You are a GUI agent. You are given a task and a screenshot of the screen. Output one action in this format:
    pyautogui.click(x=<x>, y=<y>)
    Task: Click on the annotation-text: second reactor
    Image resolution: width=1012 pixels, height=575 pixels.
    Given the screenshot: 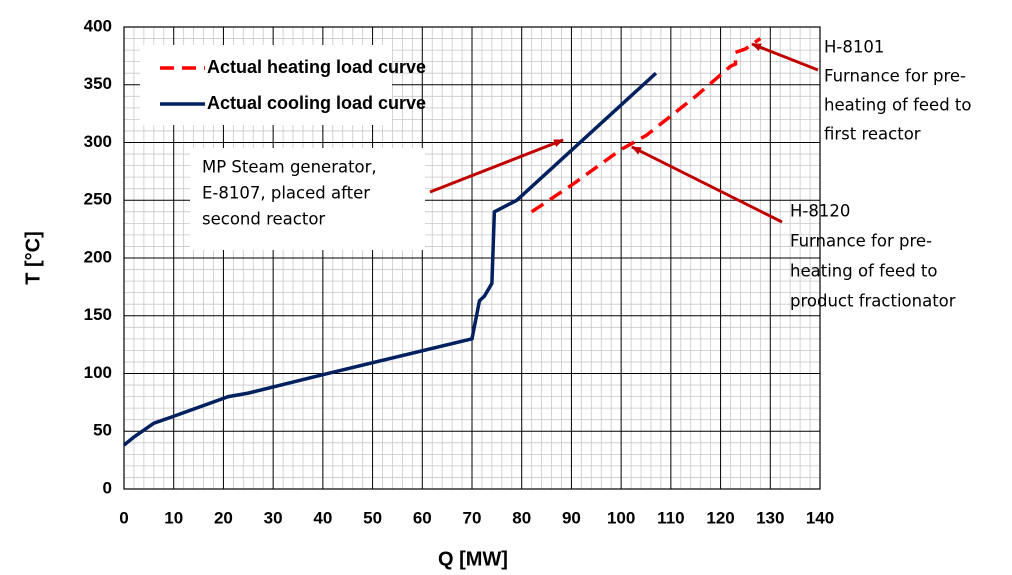 What is the action you would take?
    pyautogui.click(x=263, y=219)
    